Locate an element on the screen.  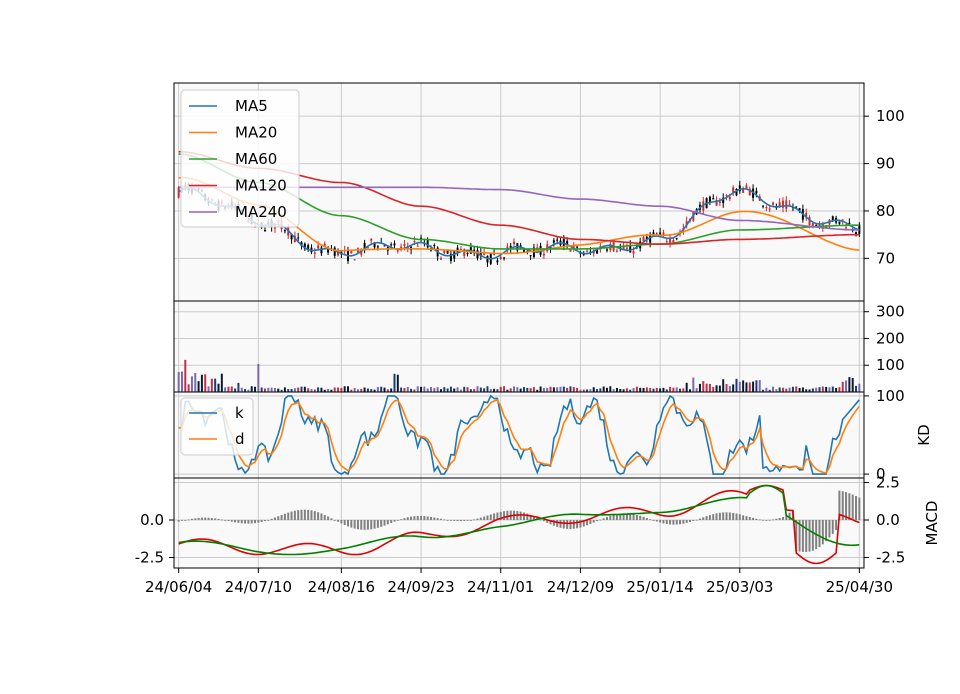
volume-ytick-label: 100 is located at coordinates (890, 365).